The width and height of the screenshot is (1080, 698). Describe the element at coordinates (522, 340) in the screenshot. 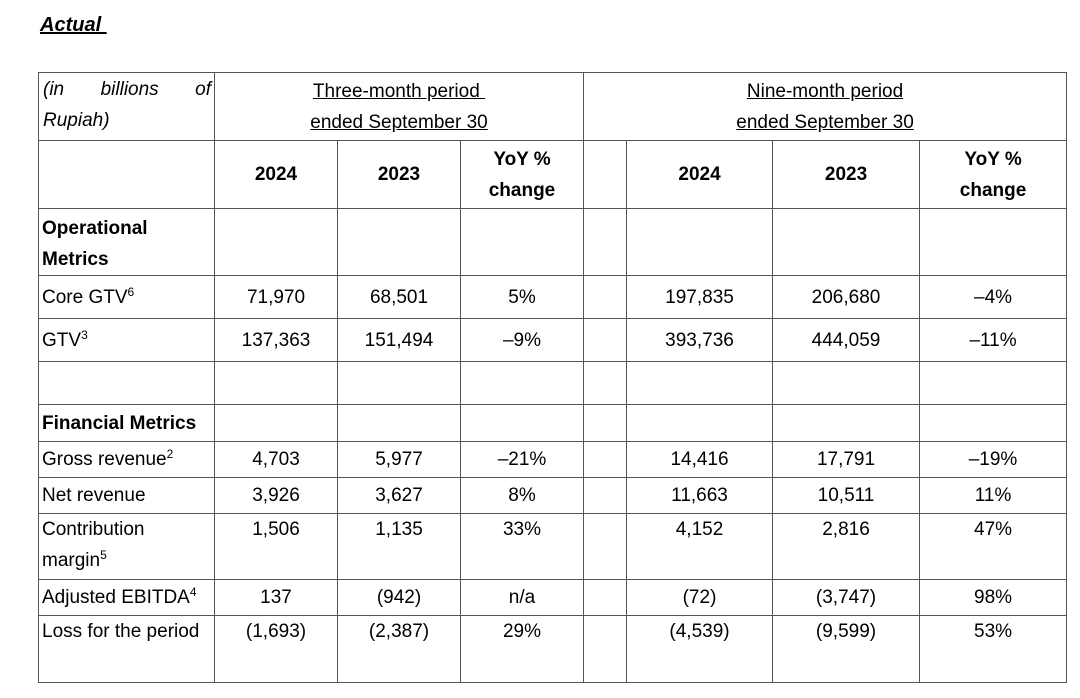

I see `cell-q-yoy: –9%` at that location.